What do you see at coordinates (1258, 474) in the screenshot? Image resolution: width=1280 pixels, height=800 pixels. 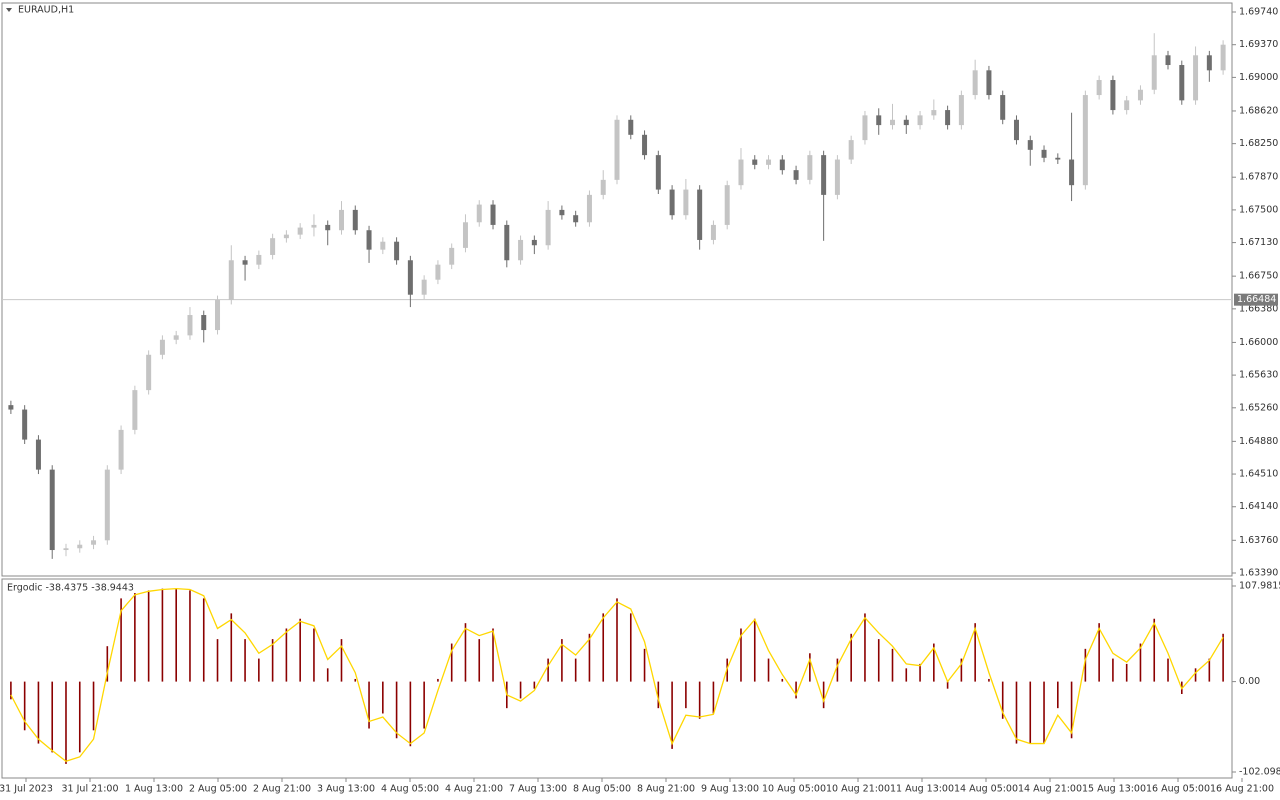 I see `y-tick-label: 1.64510` at bounding box center [1258, 474].